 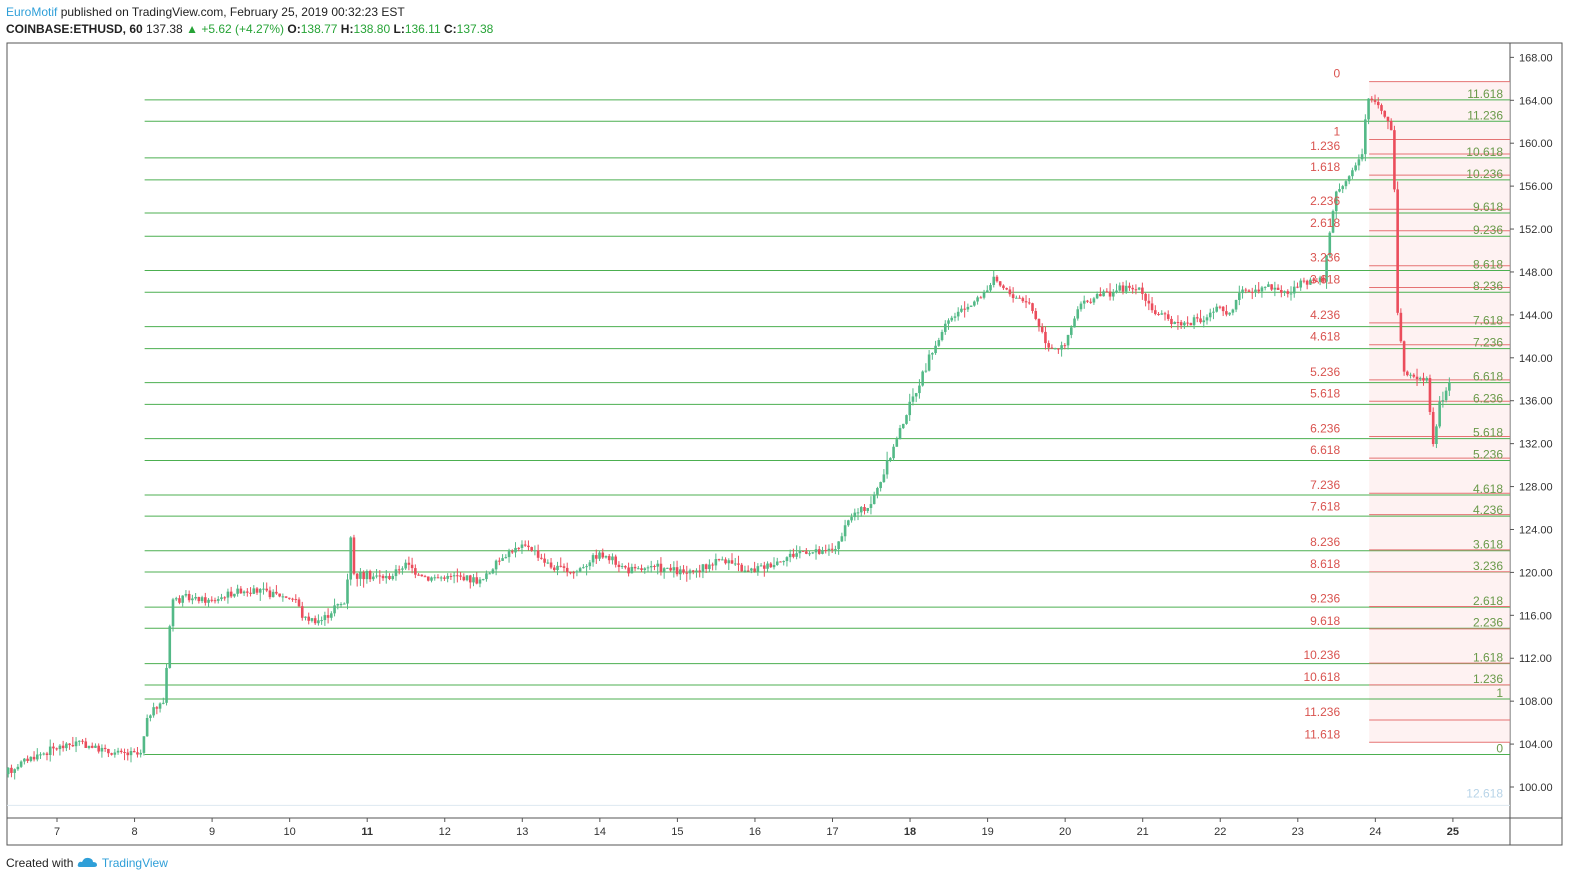 I want to click on fib-red-label: 9.618, so click(x=1325, y=621).